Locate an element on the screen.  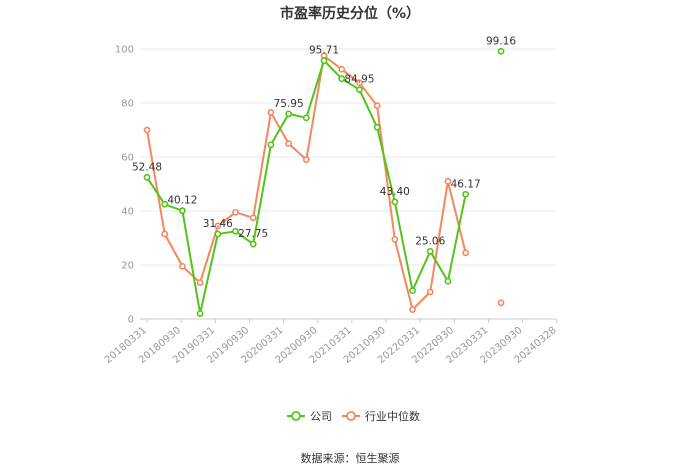
legend-industry-label: 行业中位数 is located at coordinates (392, 416).